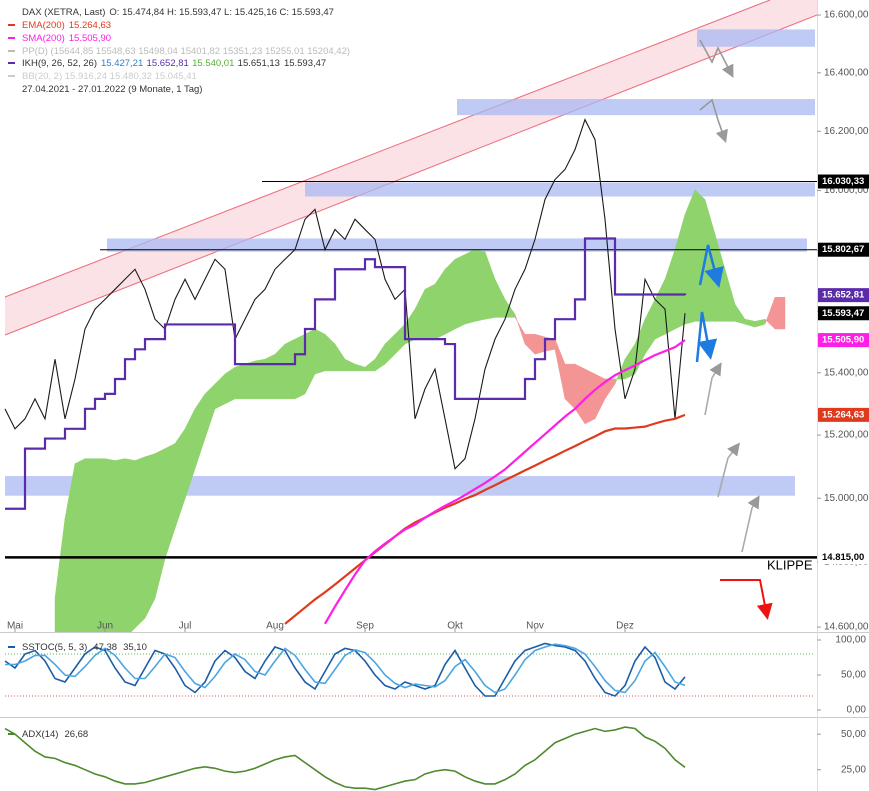 This screenshot has height=791, width=869. I want to click on legend-text: 15.593,47, so click(305, 63).